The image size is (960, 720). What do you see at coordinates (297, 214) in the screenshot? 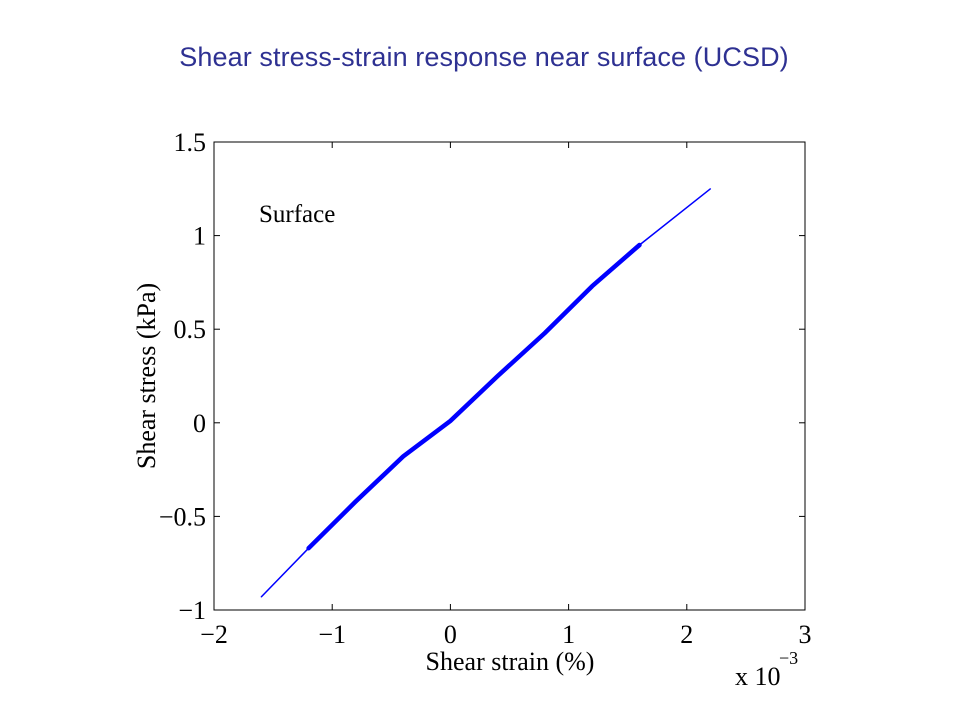
I see `surface-annotation: Surface` at bounding box center [297, 214].